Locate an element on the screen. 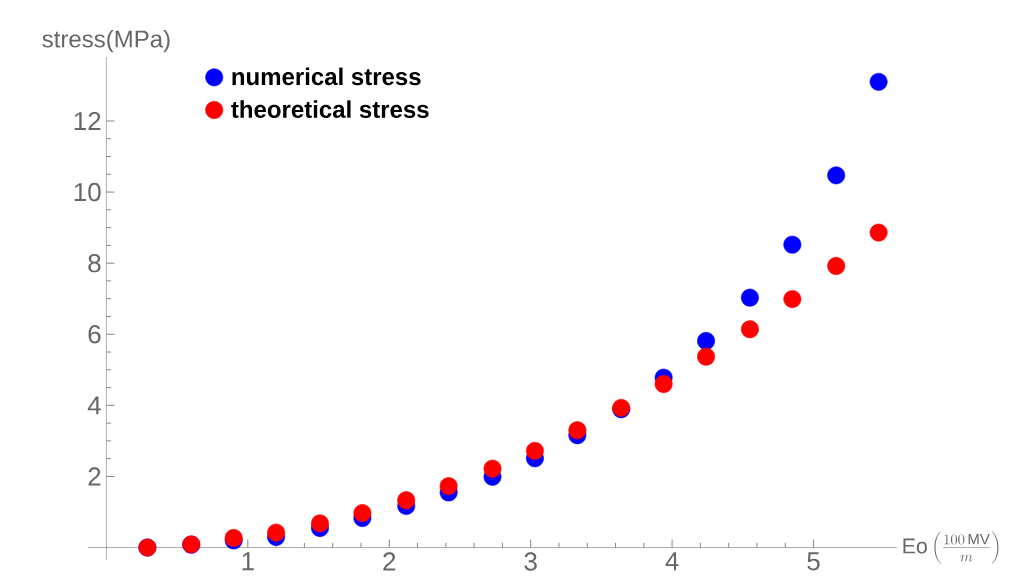 The image size is (1032, 584). legend-label: numerical stress is located at coordinates (326, 76).